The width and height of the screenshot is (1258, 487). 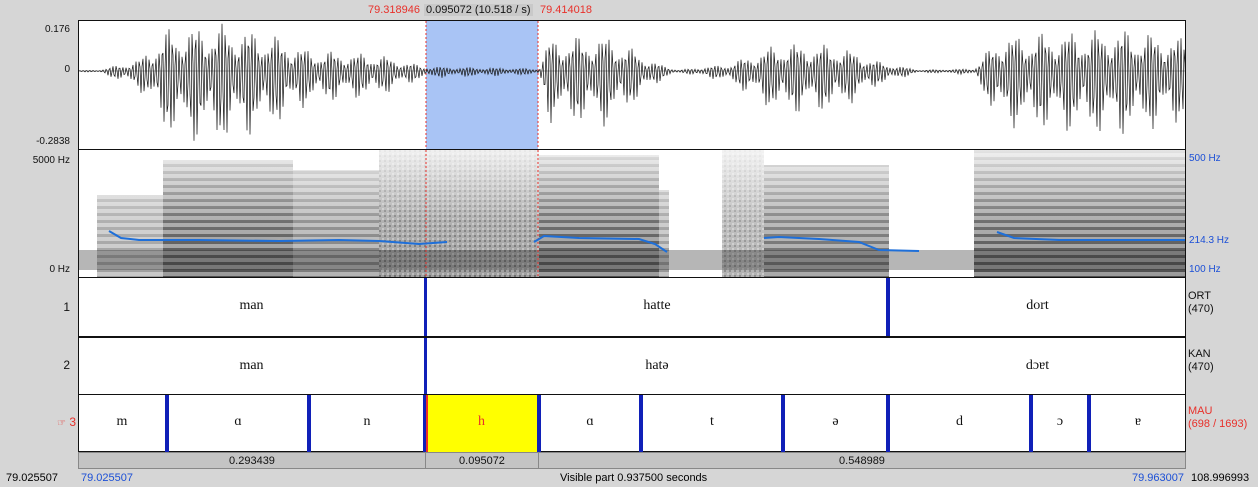 What do you see at coordinates (35, 365) in the screenshot?
I see `tier-2-number: 2` at bounding box center [35, 365].